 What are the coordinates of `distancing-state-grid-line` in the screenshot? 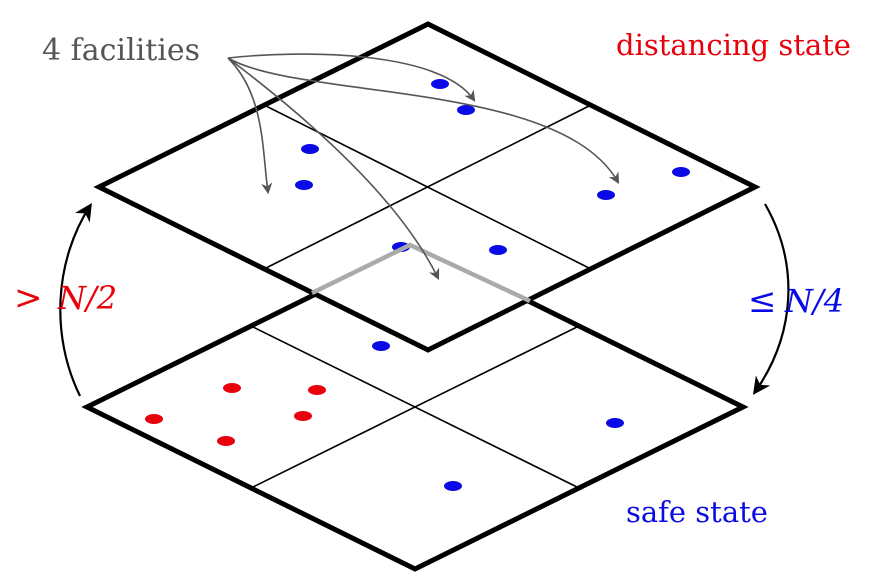 It's located at (427, 187).